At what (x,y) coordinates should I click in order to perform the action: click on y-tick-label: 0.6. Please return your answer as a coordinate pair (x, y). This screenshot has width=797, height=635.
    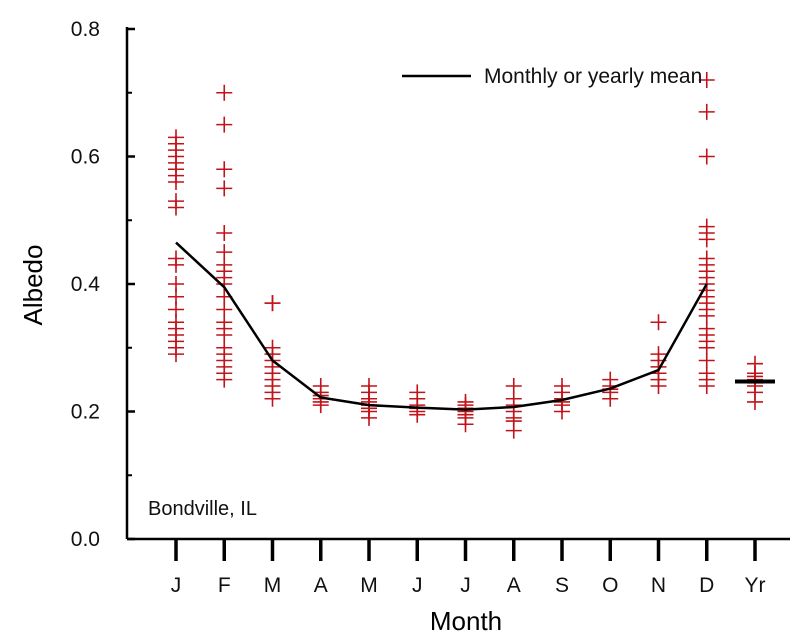
    Looking at the image, I should click on (85, 157).